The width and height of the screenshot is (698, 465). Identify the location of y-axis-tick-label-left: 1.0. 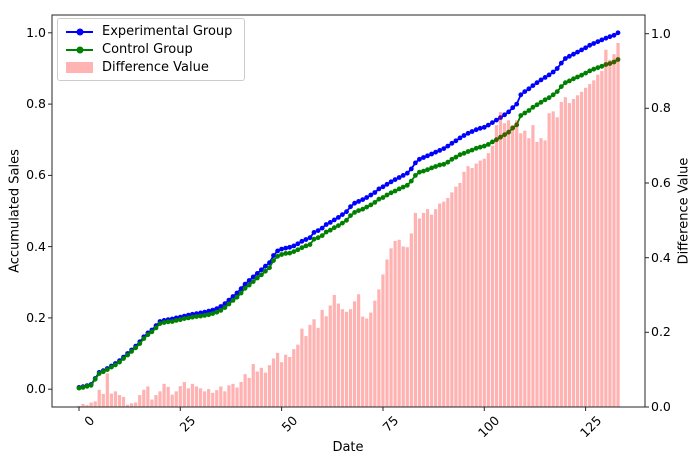
(36, 32).